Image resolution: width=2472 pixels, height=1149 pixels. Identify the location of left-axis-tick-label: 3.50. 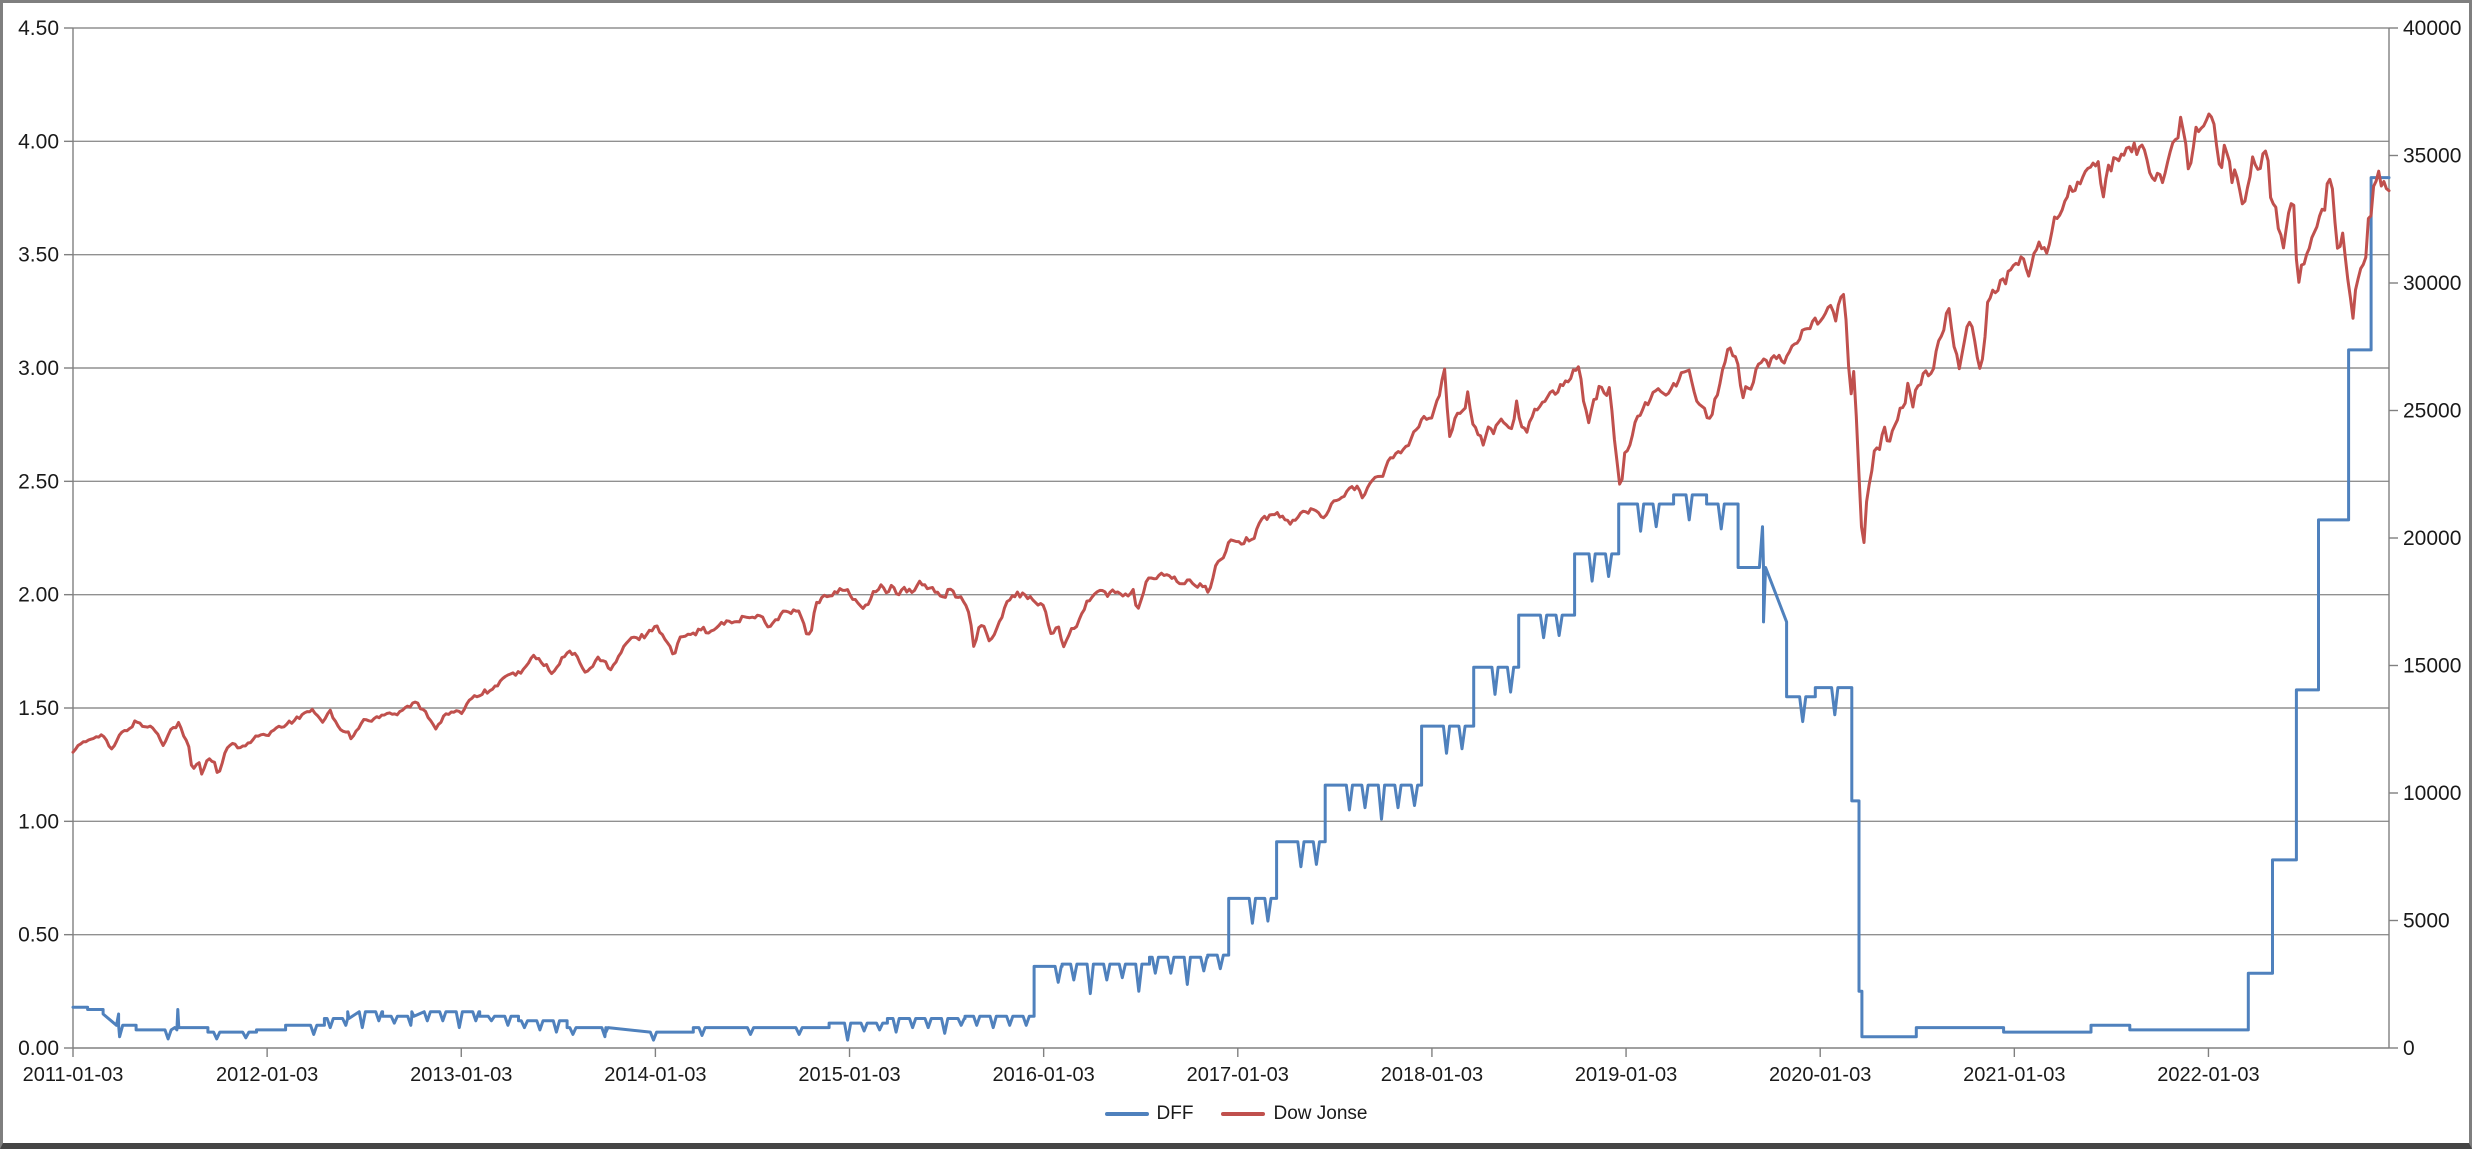
(38, 255).